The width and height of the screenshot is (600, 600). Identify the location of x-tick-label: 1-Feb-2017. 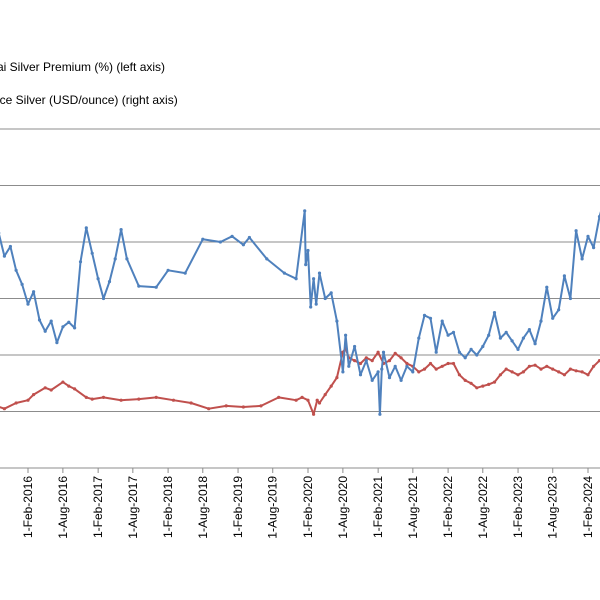
(98, 507).